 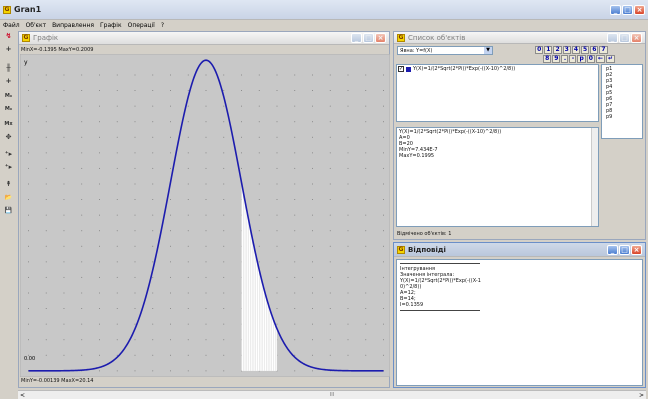 What do you see at coordinates (612, 249) in the screenshot?
I see `answers-minimize-button: _` at bounding box center [612, 249].